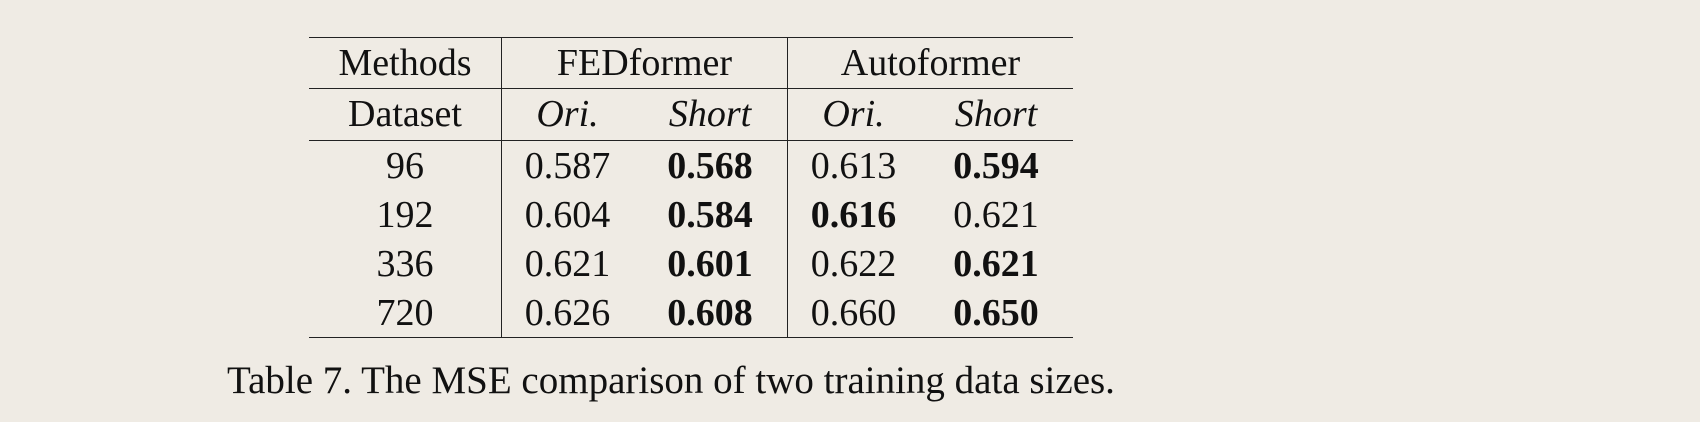  Describe the element at coordinates (567, 263) in the screenshot. I see `fedformer-ori-cell: 0.621` at that location.